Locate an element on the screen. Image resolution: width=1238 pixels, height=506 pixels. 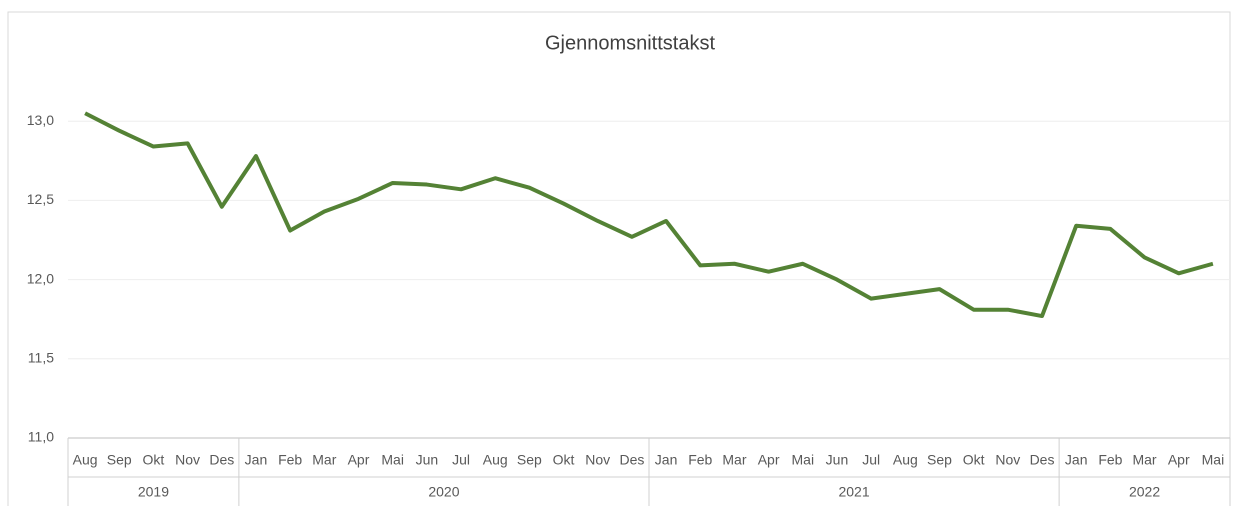
y-tick-label: 13,0 is located at coordinates (40, 120).